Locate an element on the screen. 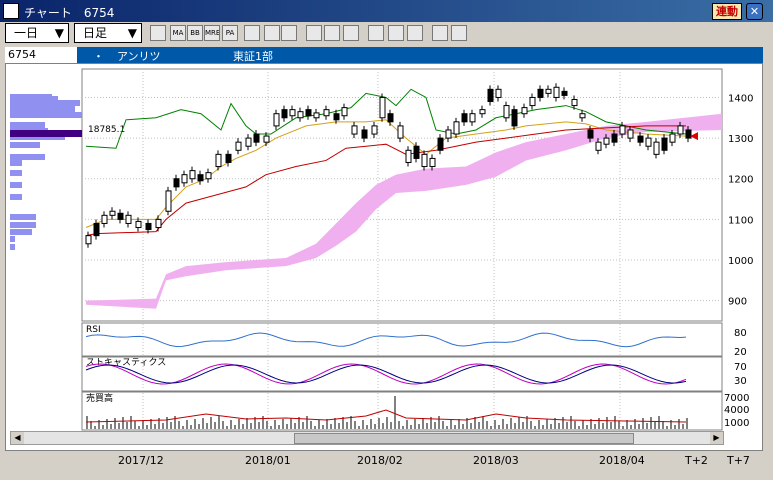 Image resolution: width=773 pixels, height=480 pixels. volume-tick-label: 7000 is located at coordinates (736, 398).